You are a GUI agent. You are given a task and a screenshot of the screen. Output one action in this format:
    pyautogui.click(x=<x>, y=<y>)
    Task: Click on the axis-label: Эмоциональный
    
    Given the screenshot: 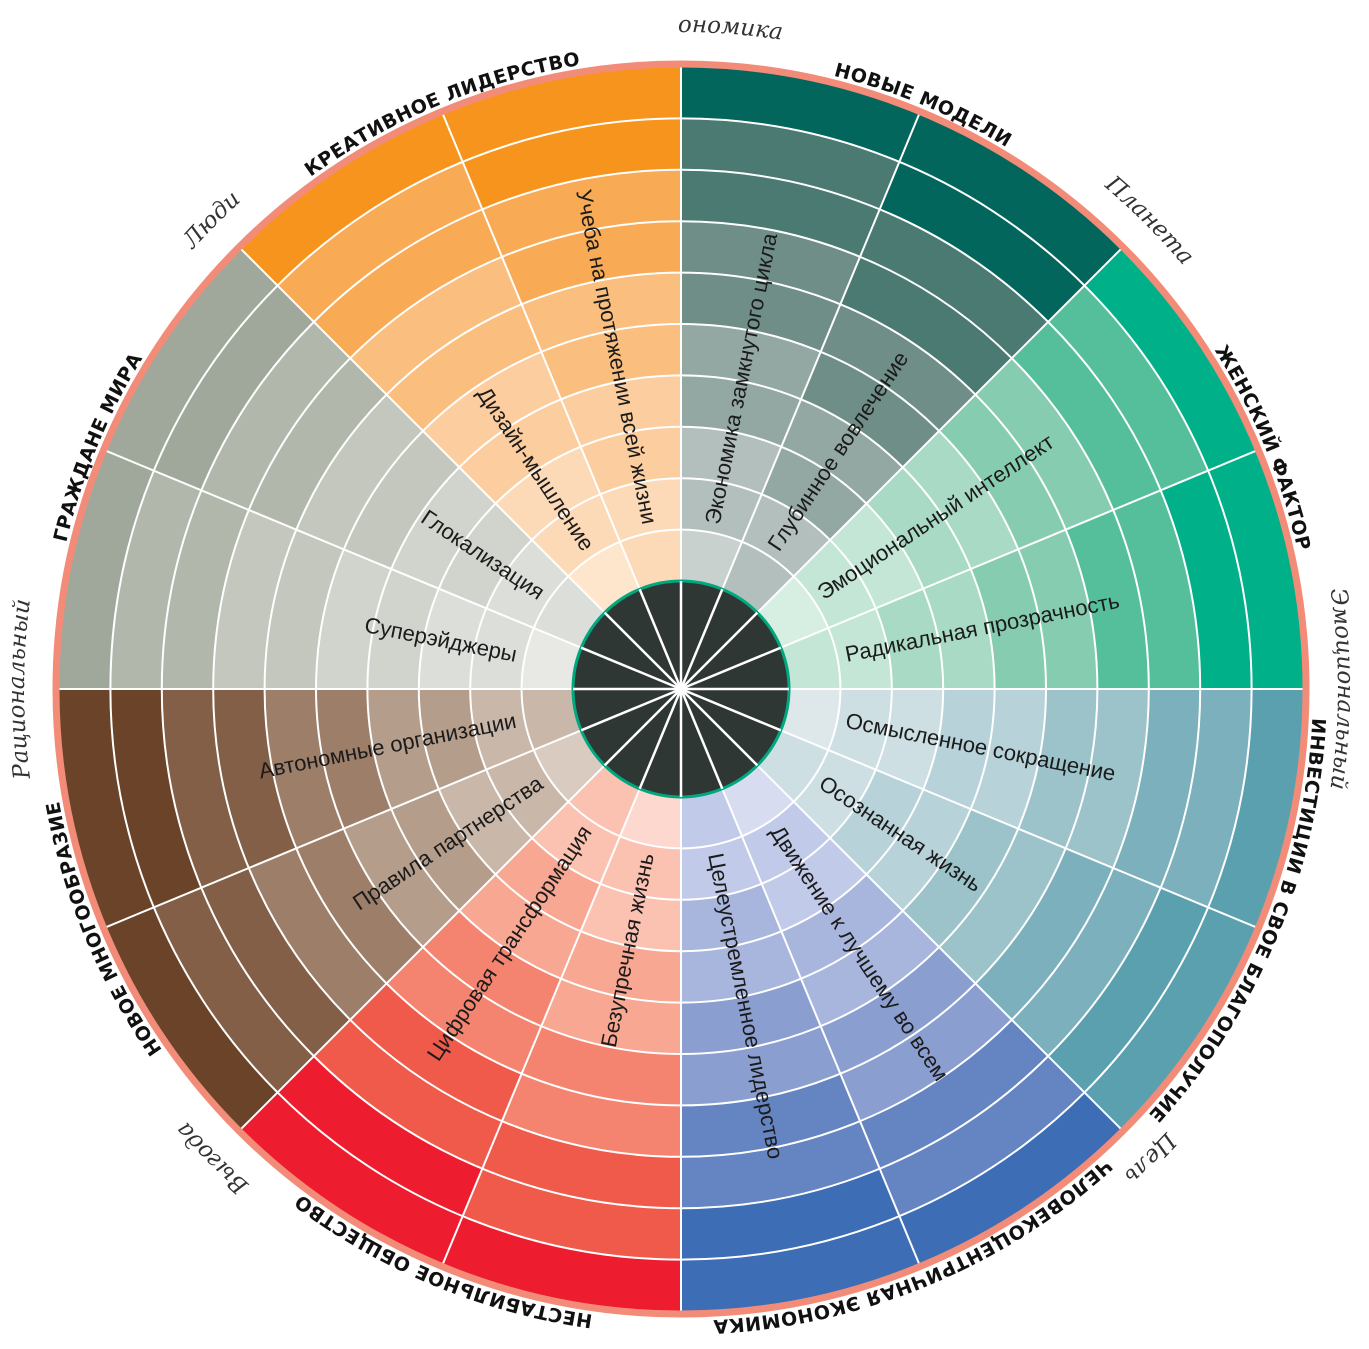 What is the action you would take?
    pyautogui.click(x=1342, y=689)
    